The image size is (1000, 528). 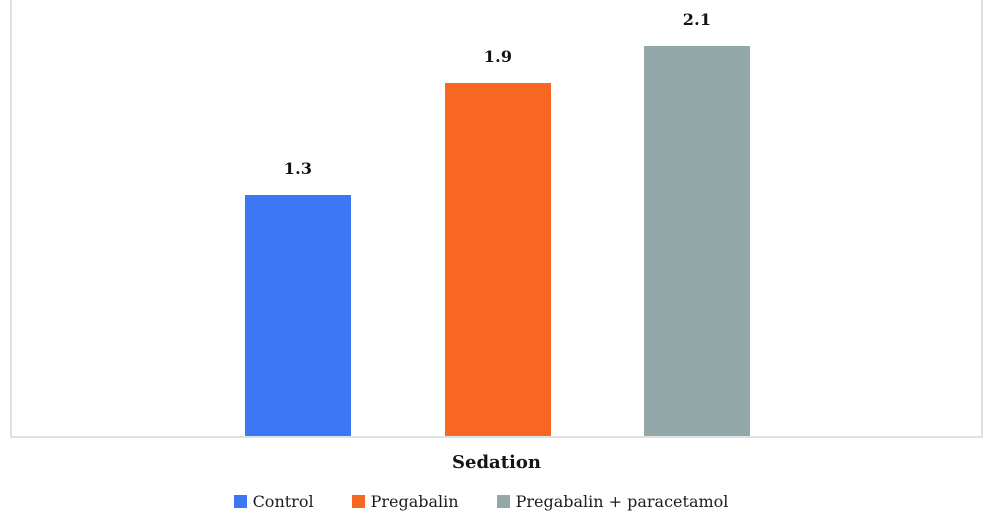 What do you see at coordinates (697, 241) in the screenshot?
I see `bar-pregabalin-paracetamol` at bounding box center [697, 241].